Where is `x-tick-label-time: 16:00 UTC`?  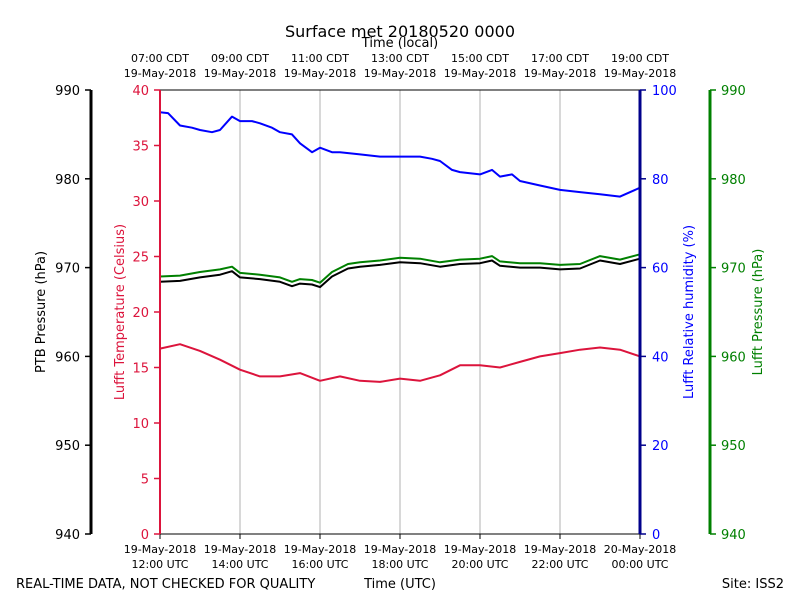 x-tick-label-time: 16:00 UTC is located at coordinates (319, 564).